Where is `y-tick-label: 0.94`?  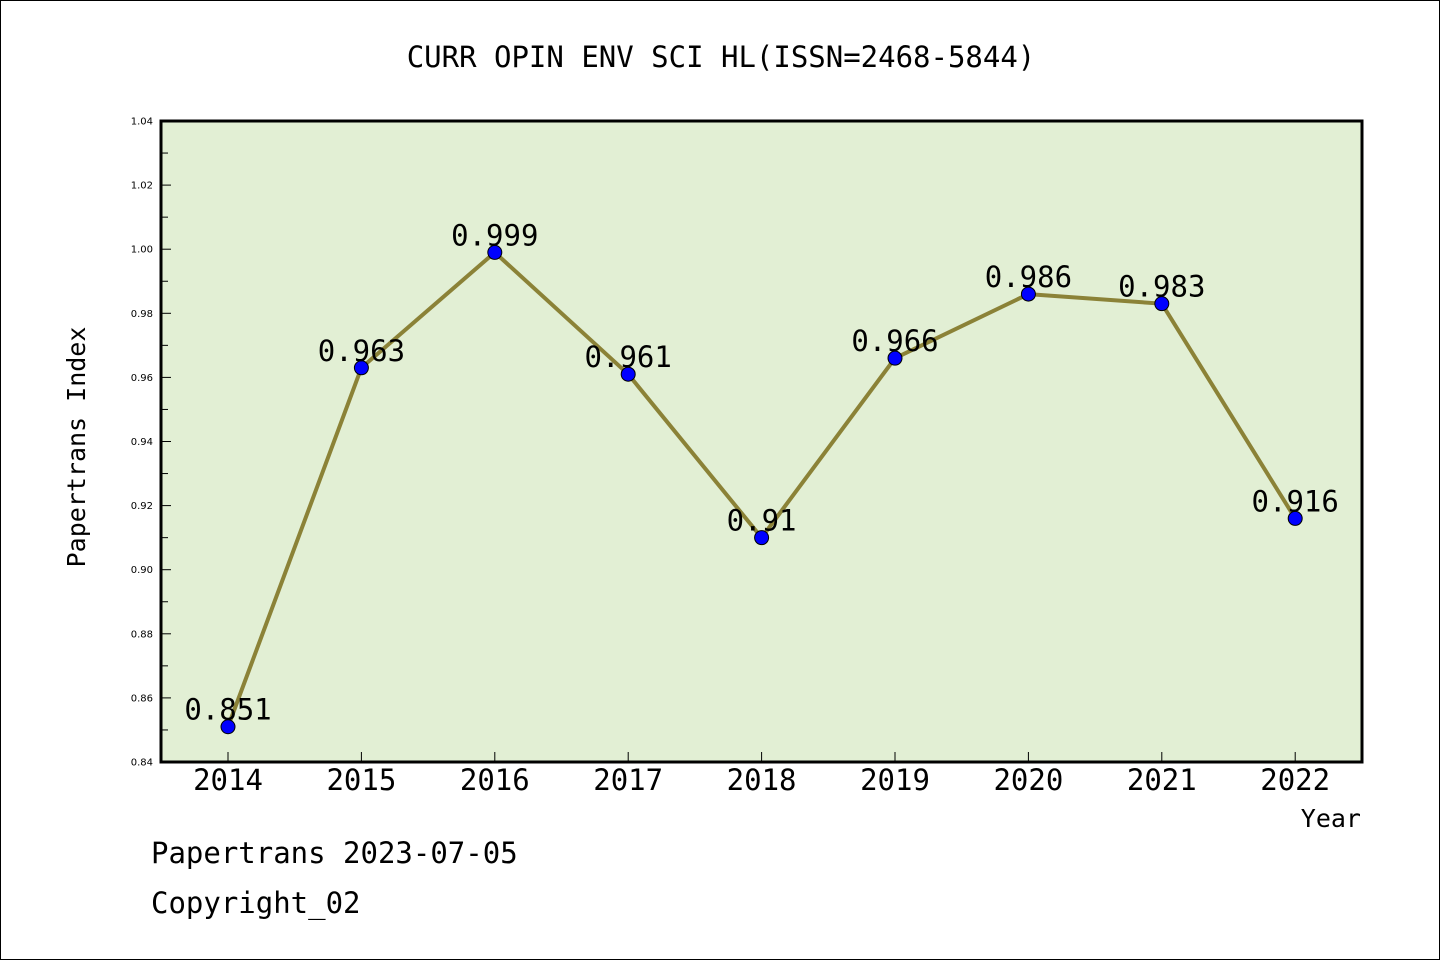 y-tick-label: 0.94 is located at coordinates (142, 442).